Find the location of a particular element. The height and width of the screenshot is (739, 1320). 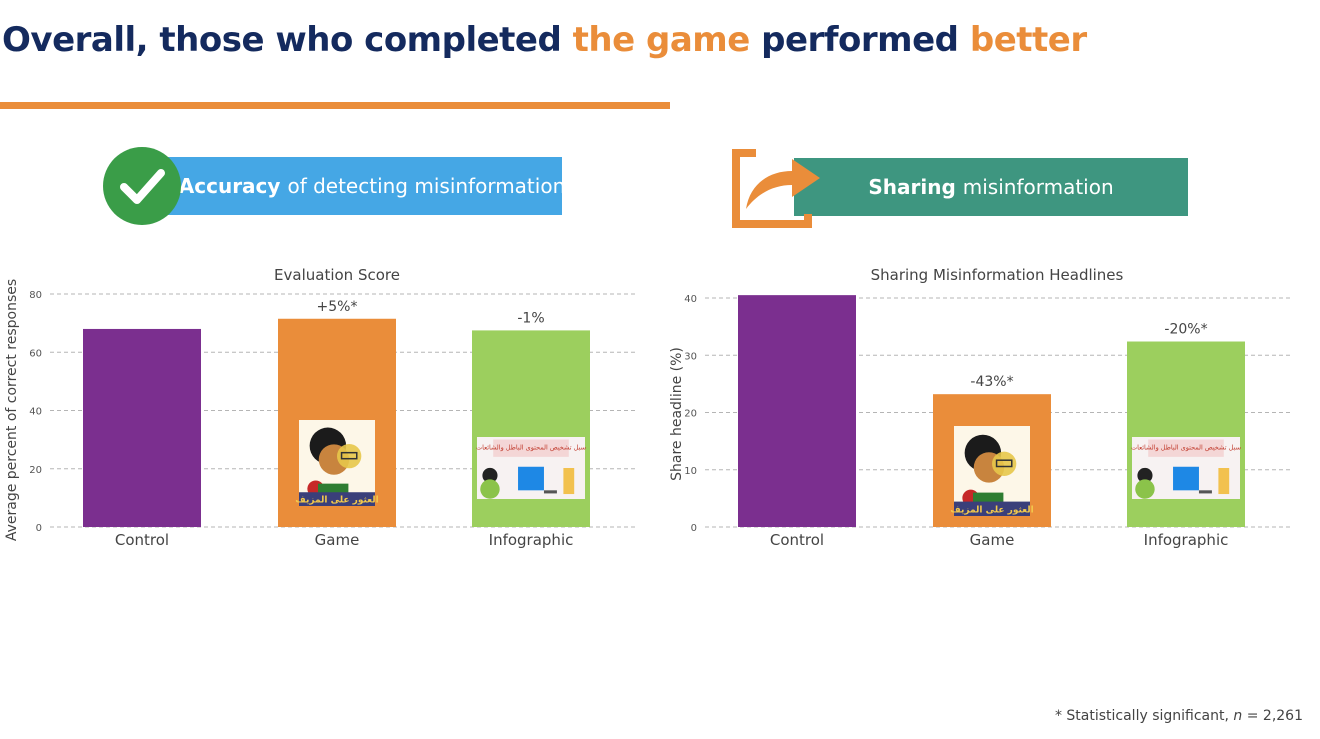

y-tick-label: 60 is located at coordinates (35, 353).